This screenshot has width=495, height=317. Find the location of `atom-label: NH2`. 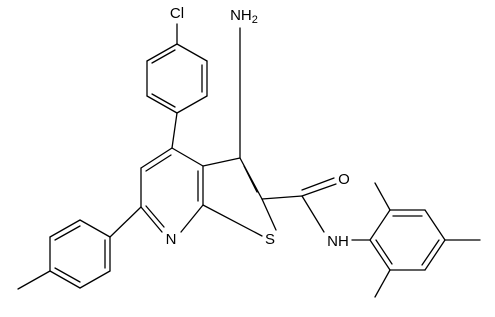

atom-label: NH2 is located at coordinates (244, 16).